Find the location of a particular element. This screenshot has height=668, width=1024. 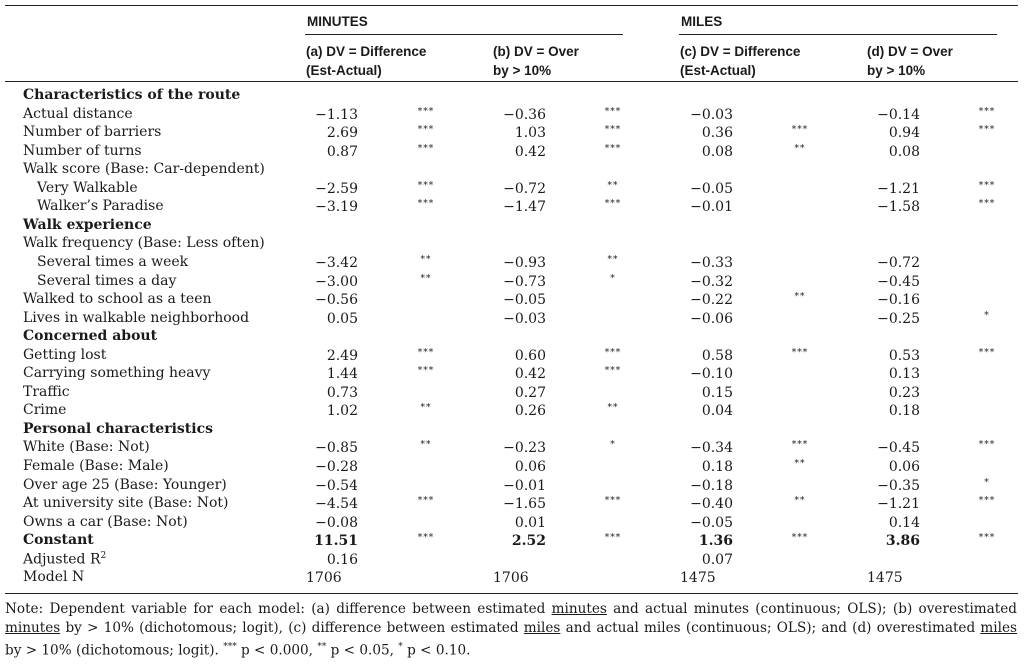

cell-value: −0.25 is located at coordinates (898, 318).